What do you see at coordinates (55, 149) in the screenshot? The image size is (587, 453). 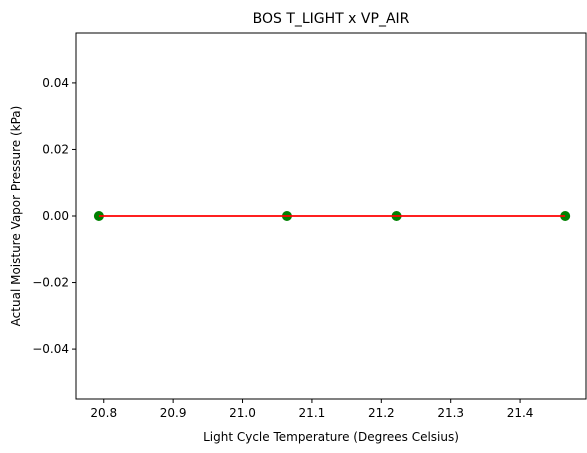 I see `y-tick-label: 0.02` at bounding box center [55, 149].